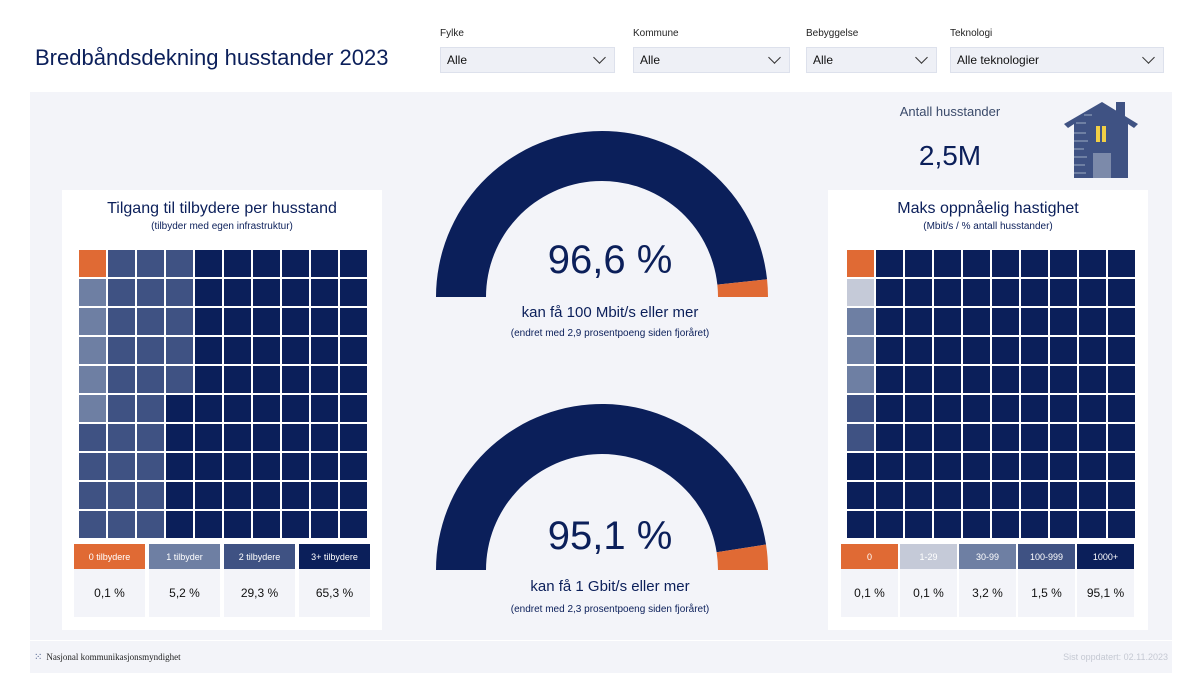 The image size is (1200, 676). Describe the element at coordinates (452, 33) in the screenshot. I see `filter-label: Fylke` at that location.